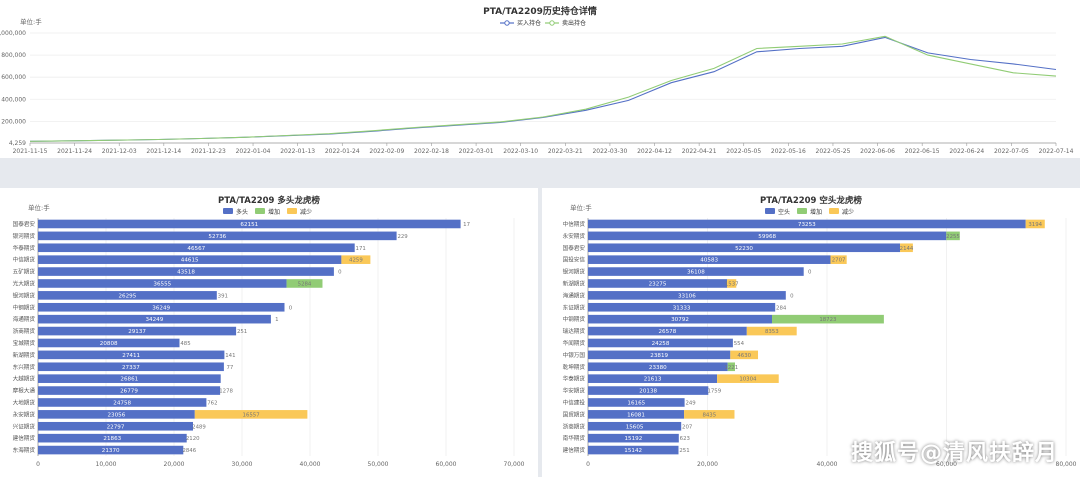  What do you see at coordinates (827, 320) in the screenshot?
I see `bar-change-label: 18723` at bounding box center [827, 320].